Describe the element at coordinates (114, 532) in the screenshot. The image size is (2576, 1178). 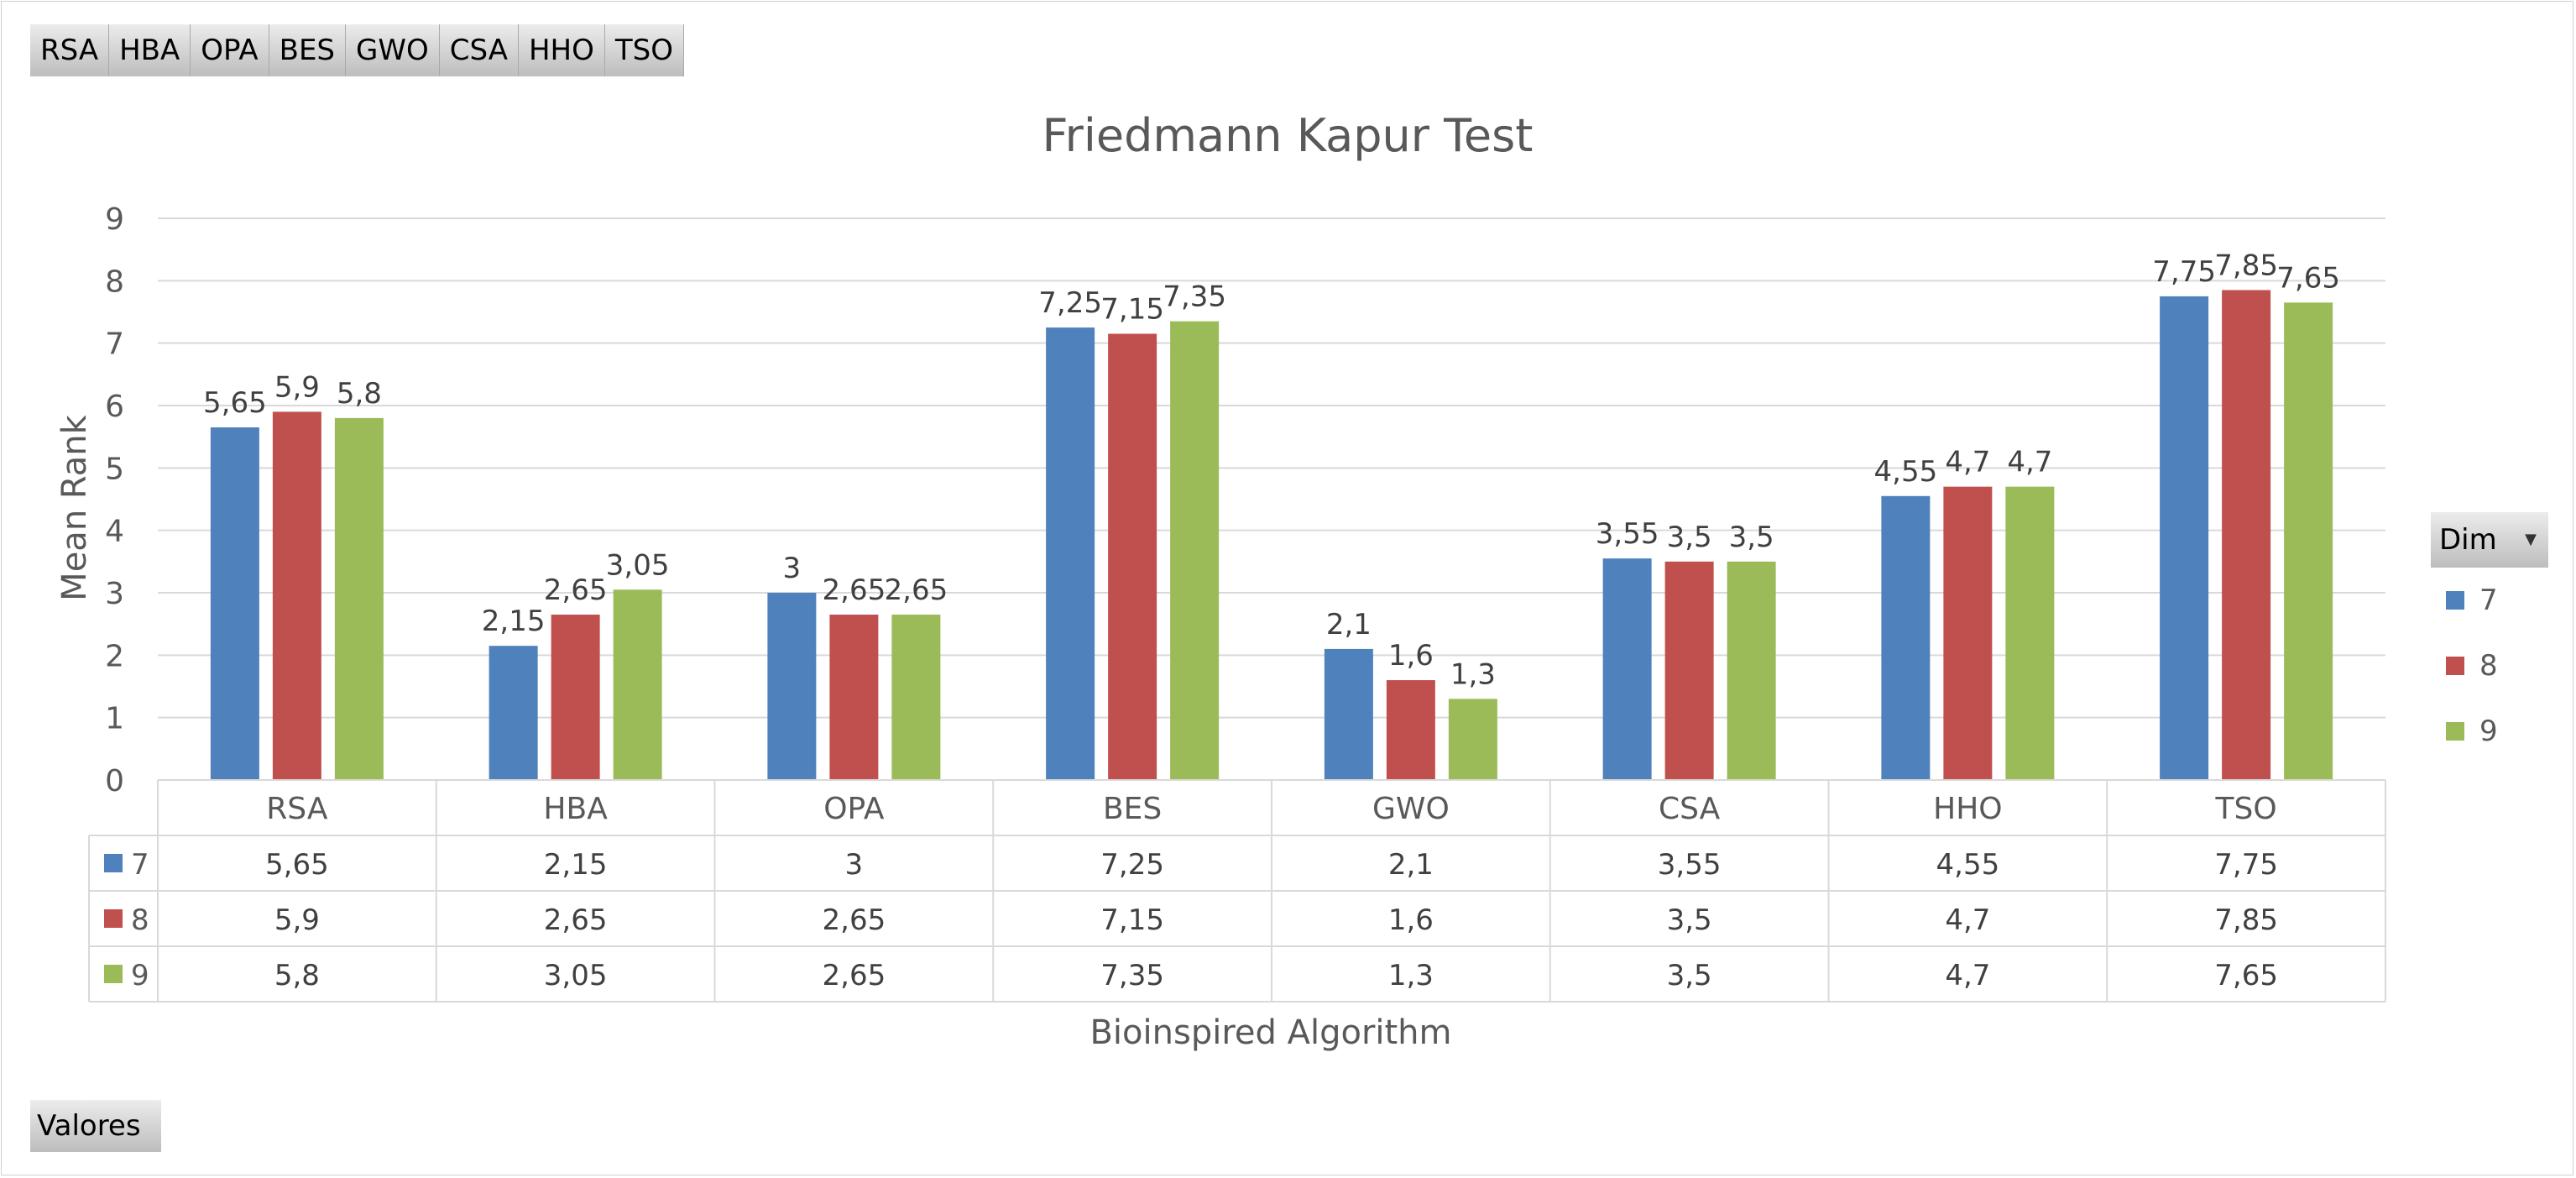
I see `y-tick-label: 4` at that location.